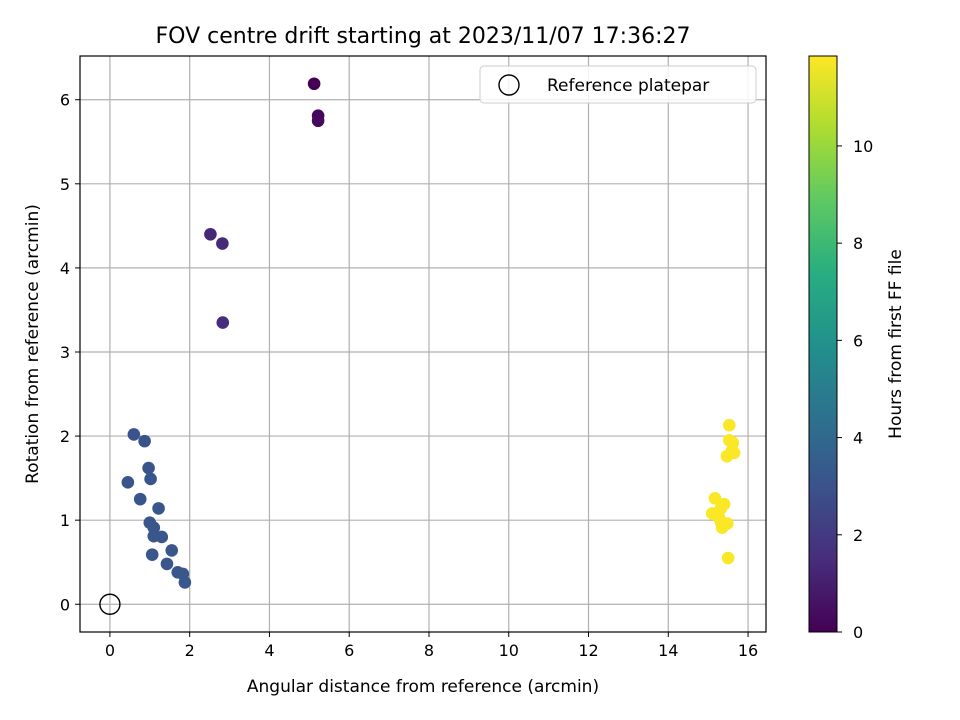 This screenshot has width=960, height=720. Describe the element at coordinates (858, 243) in the screenshot. I see `colorbar-tick-label: 8` at that location.